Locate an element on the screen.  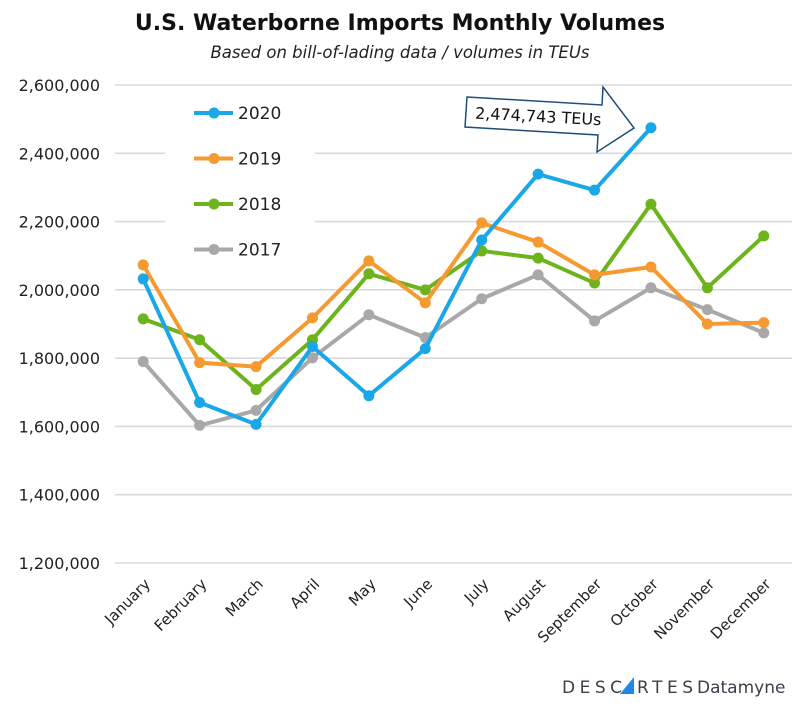
y-tick-label: 2,200,000 is located at coordinates (59, 222).